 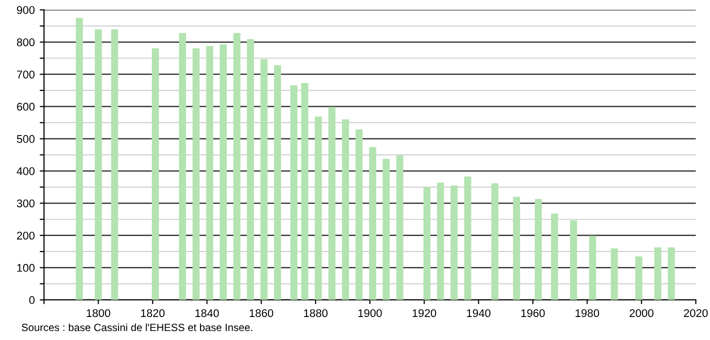 I want to click on y-tick-label: 300, so click(x=25, y=203).